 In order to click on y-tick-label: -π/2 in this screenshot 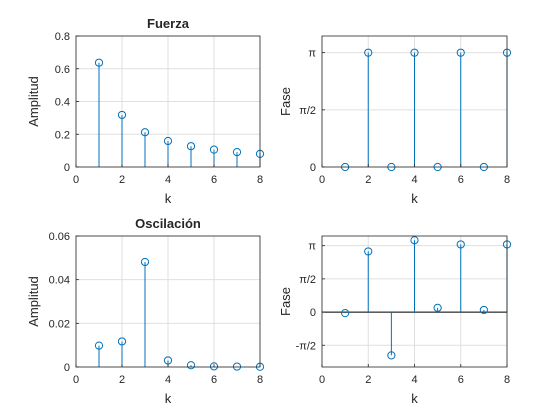, I will do `click(306, 346)`.